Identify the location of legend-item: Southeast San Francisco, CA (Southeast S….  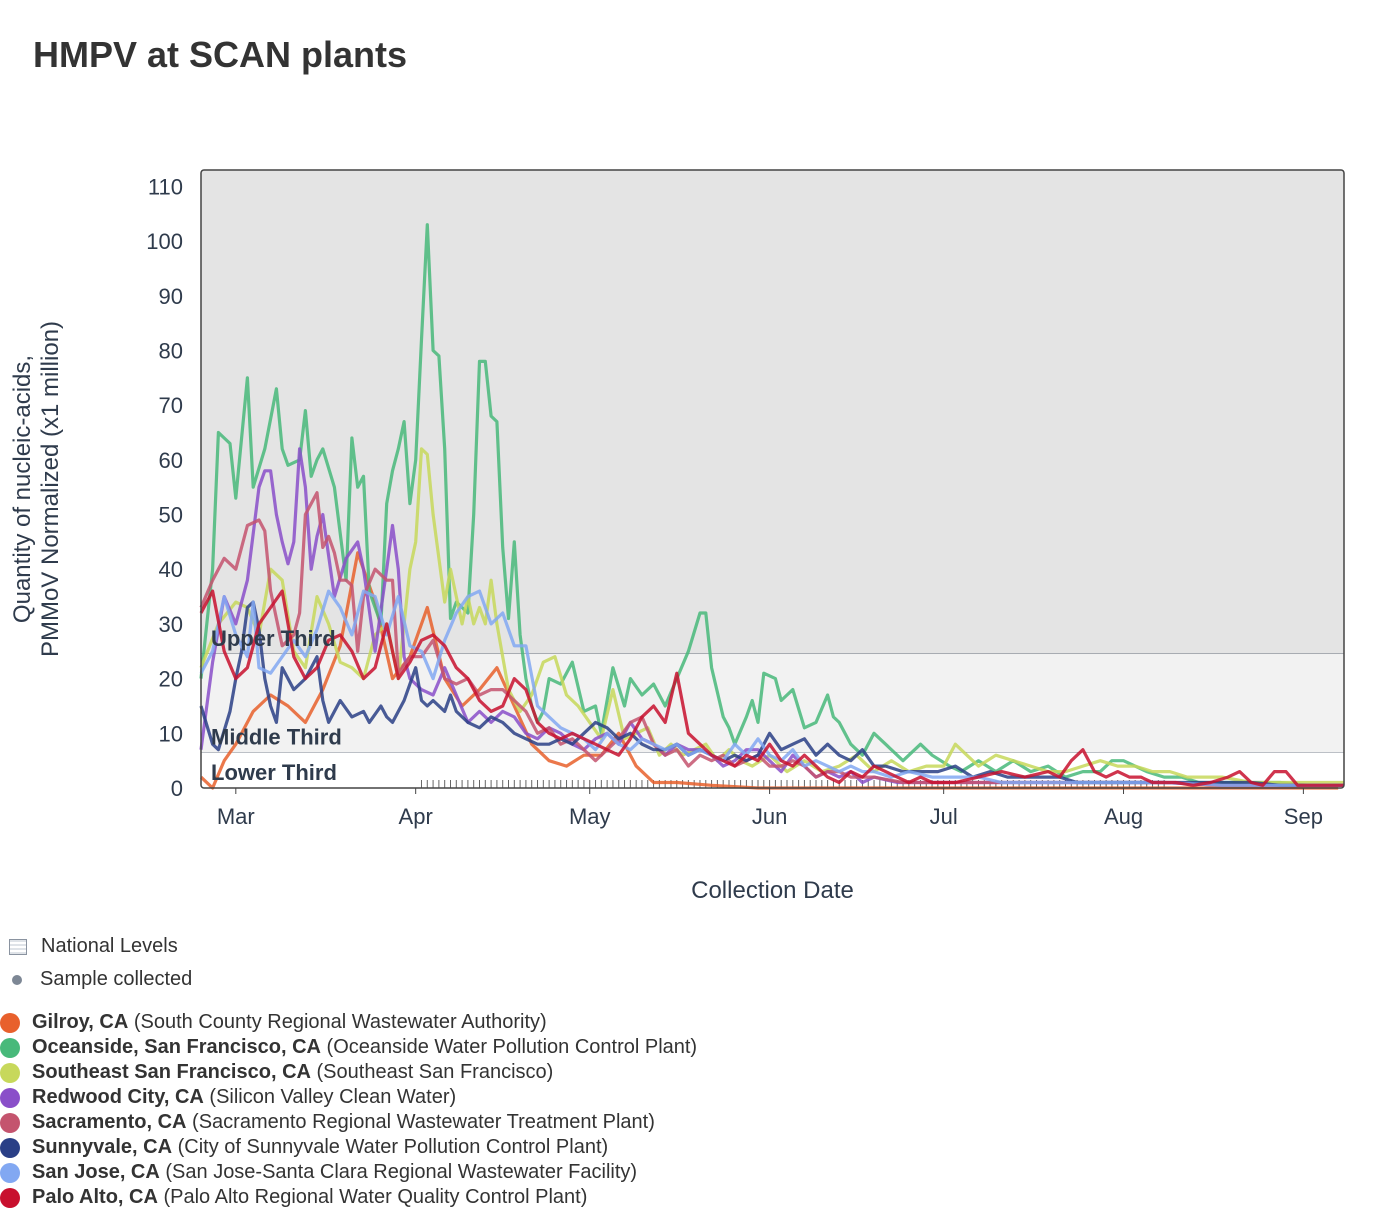
(348, 1072).